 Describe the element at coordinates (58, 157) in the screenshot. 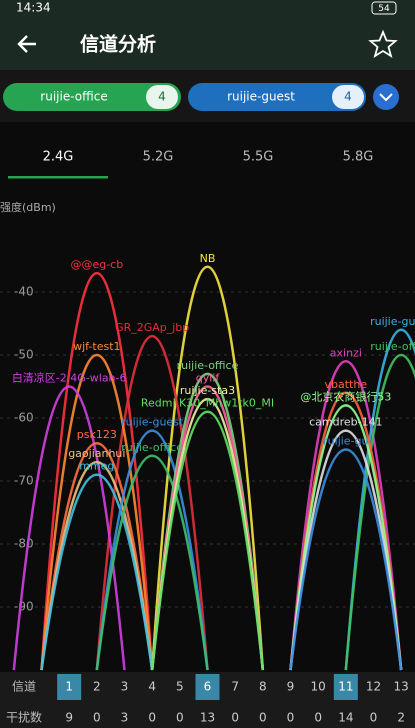

I see `tab: 2.4G` at that location.